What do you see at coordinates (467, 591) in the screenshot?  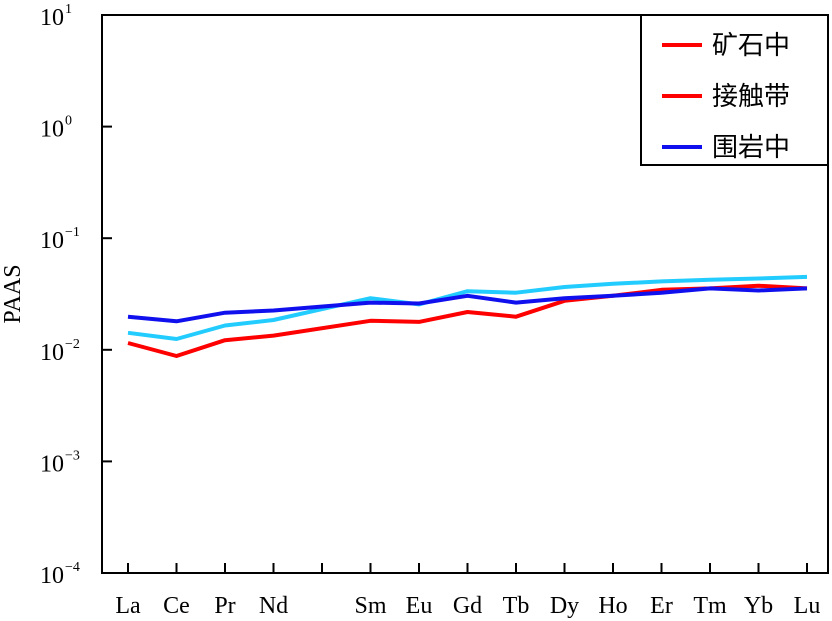 I see `x-axis: La Ce Pr Nd Sm Eu Gd Tb Dy Ho Er Tm Yb Lu` at bounding box center [467, 591].